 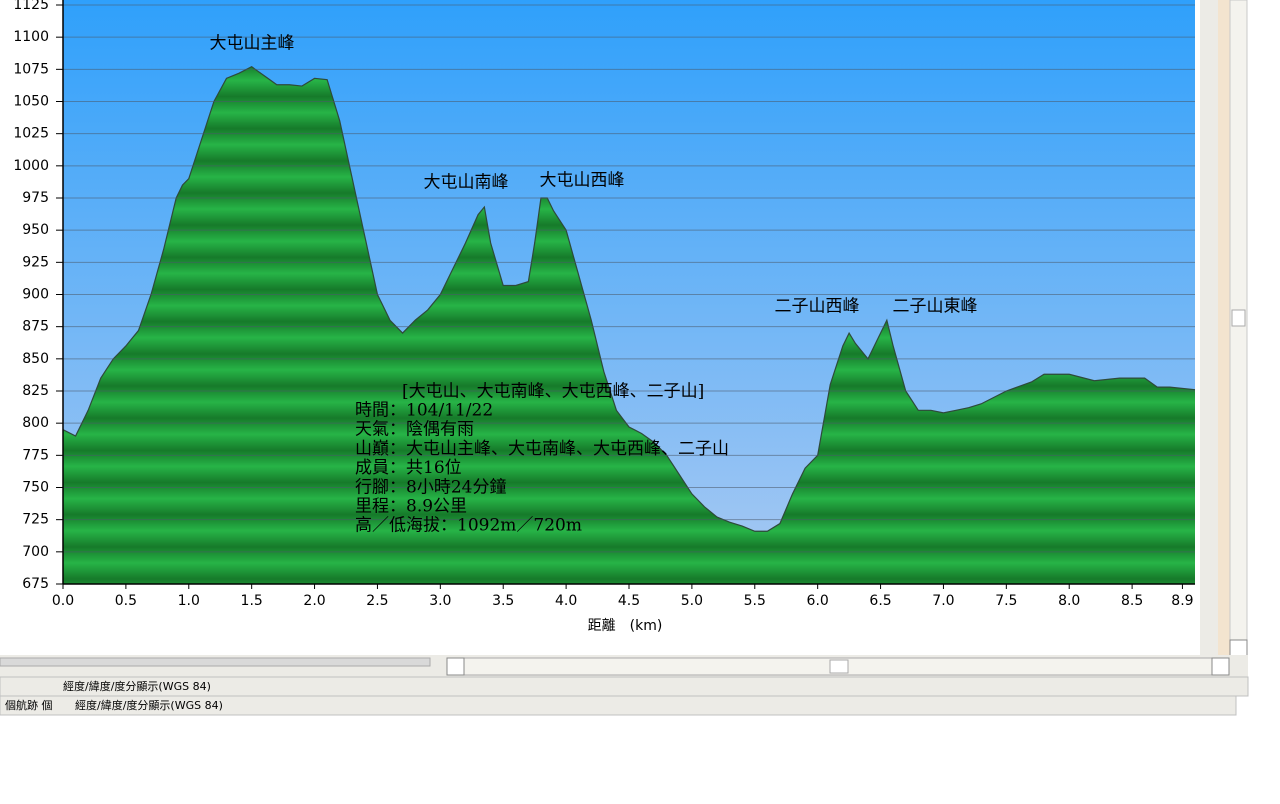 I want to click on info-line: 山巔：大屯山主峰、大屯南峰、大屯西峰、二子山, so click(x=542, y=449).